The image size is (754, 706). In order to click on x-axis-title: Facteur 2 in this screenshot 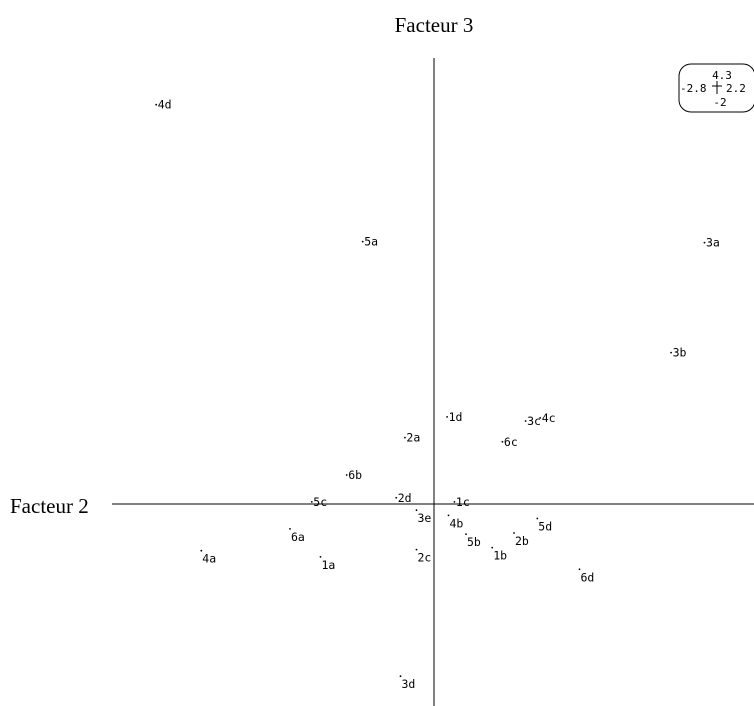, I will do `click(49, 506)`.